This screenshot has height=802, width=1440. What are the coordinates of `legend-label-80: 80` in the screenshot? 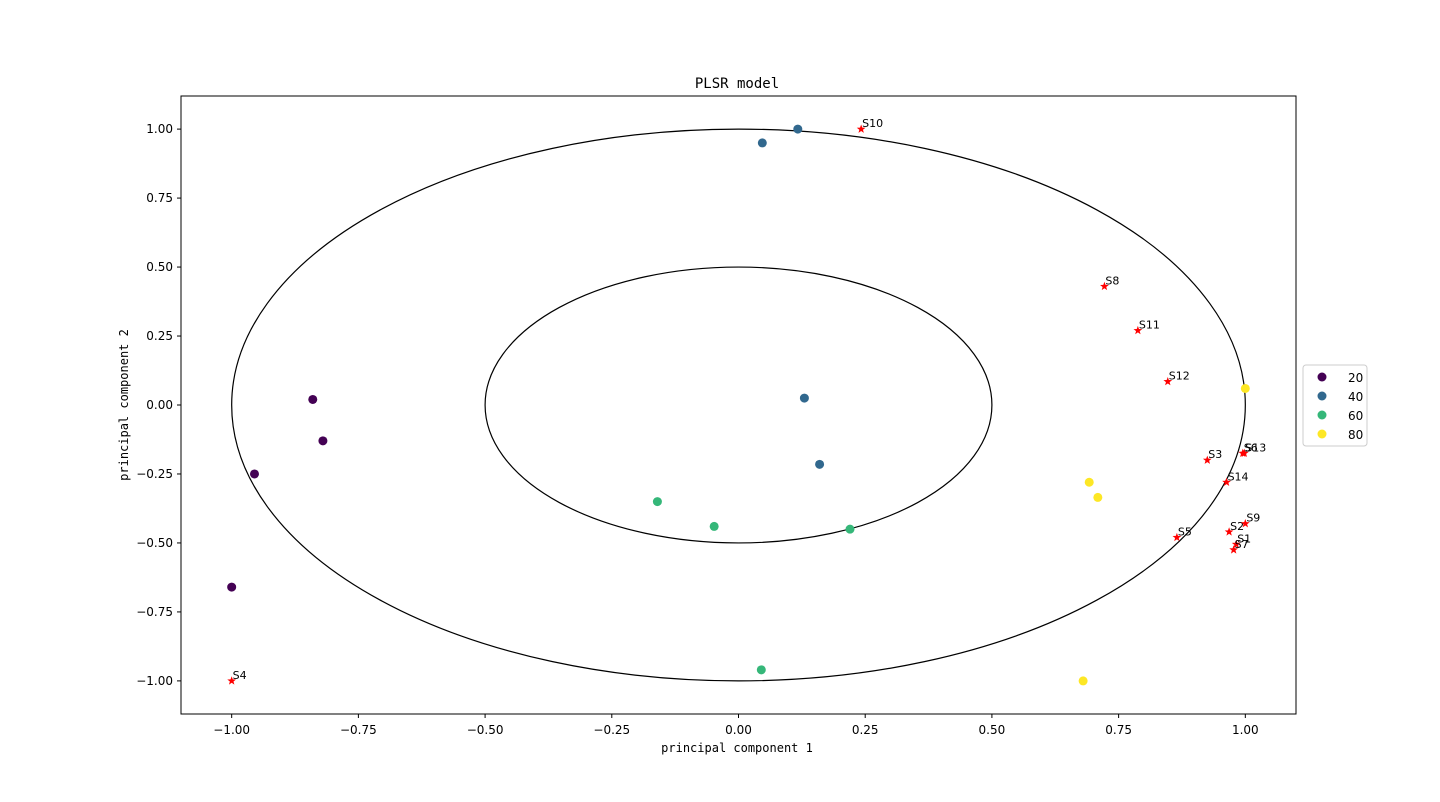 It's located at (1355, 435).